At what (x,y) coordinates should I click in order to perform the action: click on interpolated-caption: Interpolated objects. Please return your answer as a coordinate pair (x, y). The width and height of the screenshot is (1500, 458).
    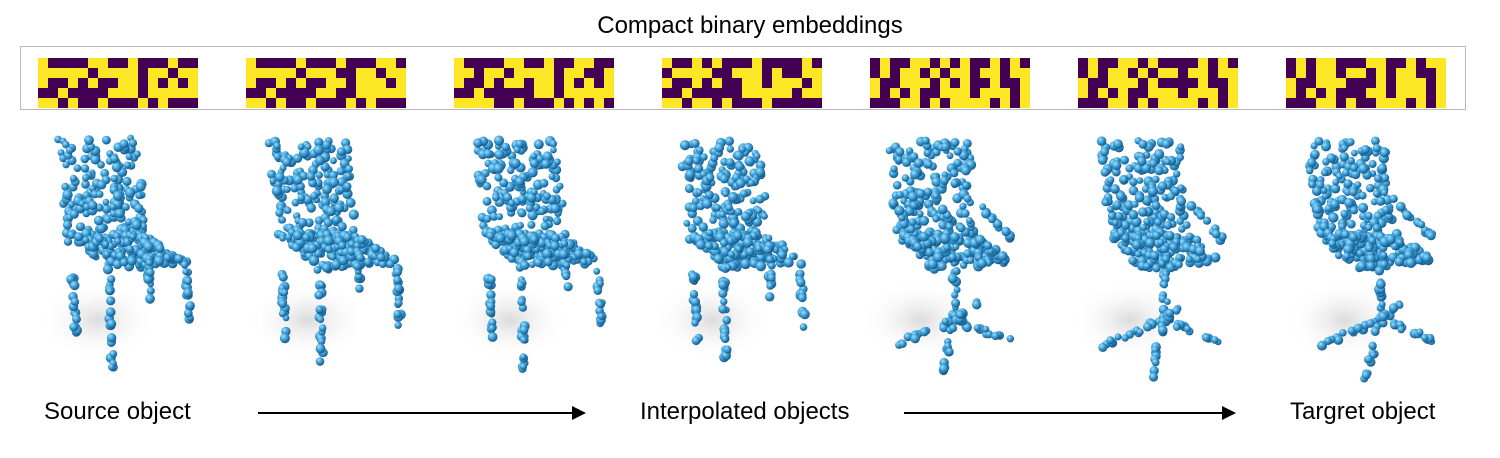
    Looking at the image, I should click on (745, 411).